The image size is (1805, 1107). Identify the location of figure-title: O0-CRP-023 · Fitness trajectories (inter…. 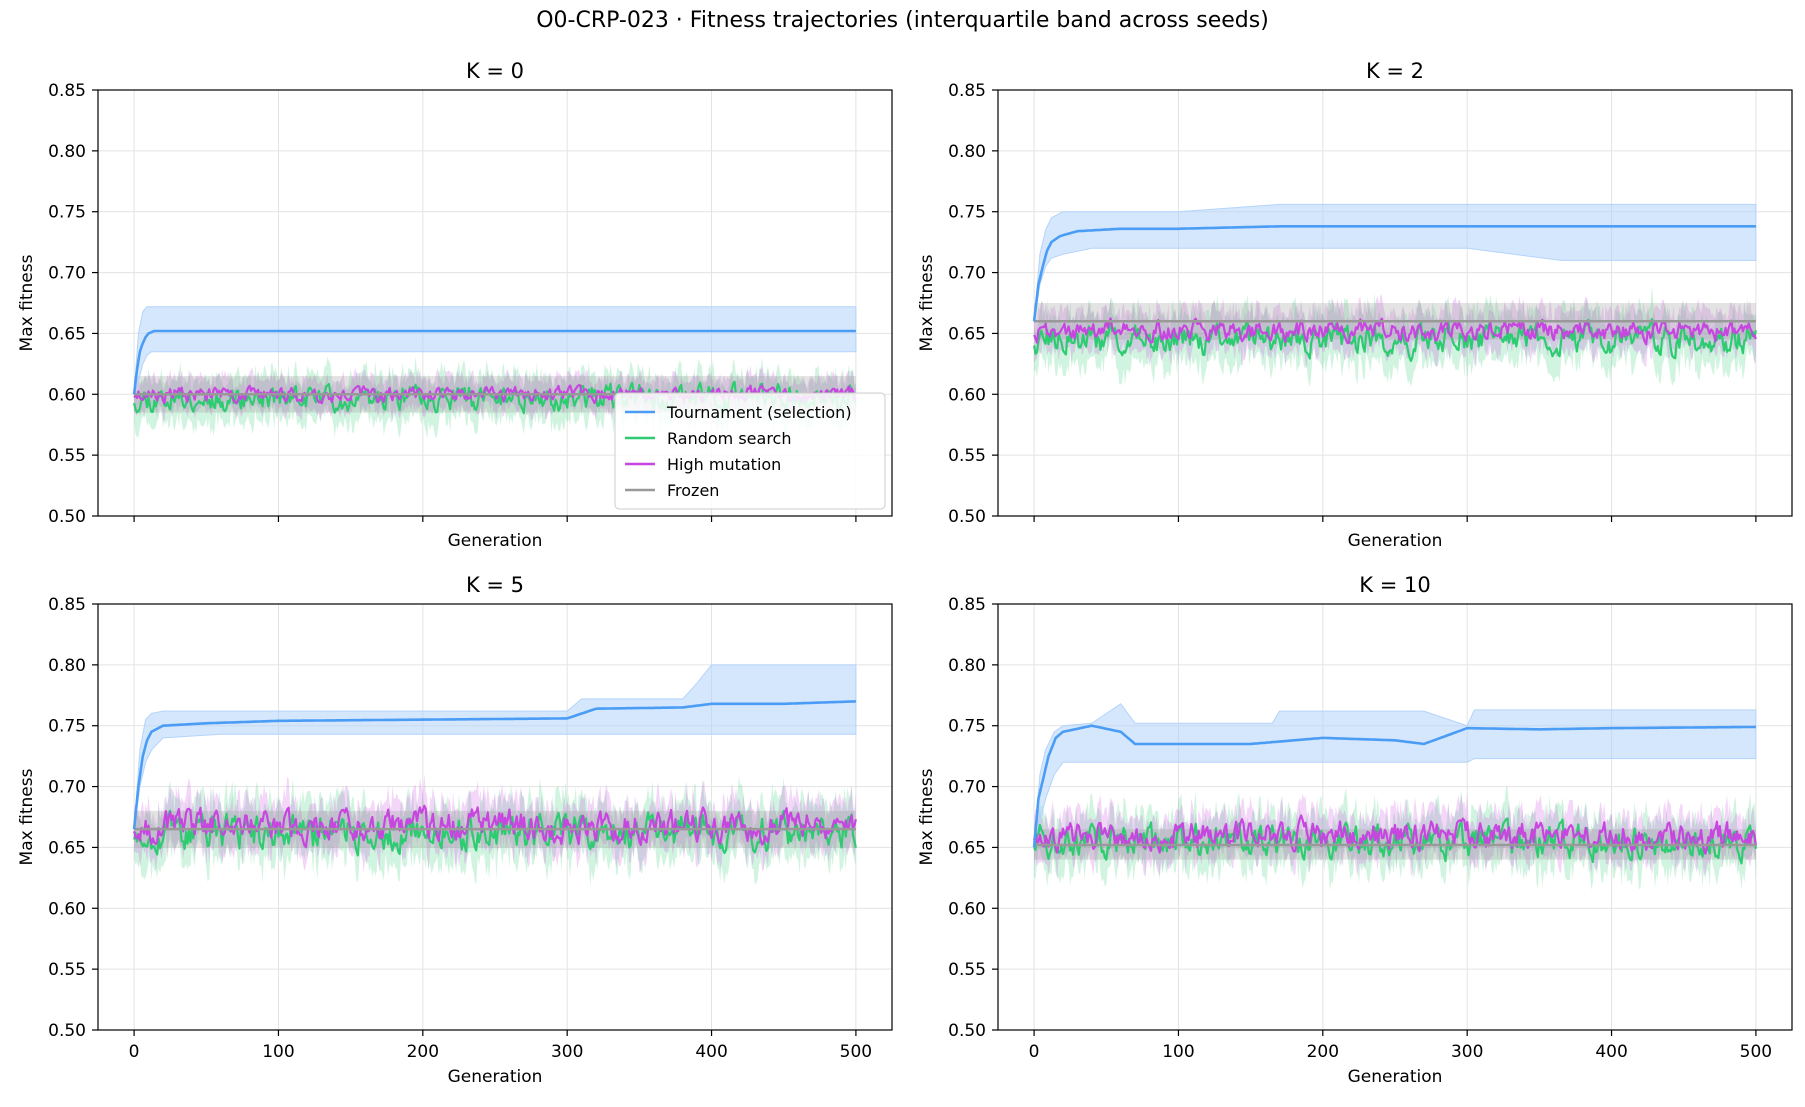
(902, 20).